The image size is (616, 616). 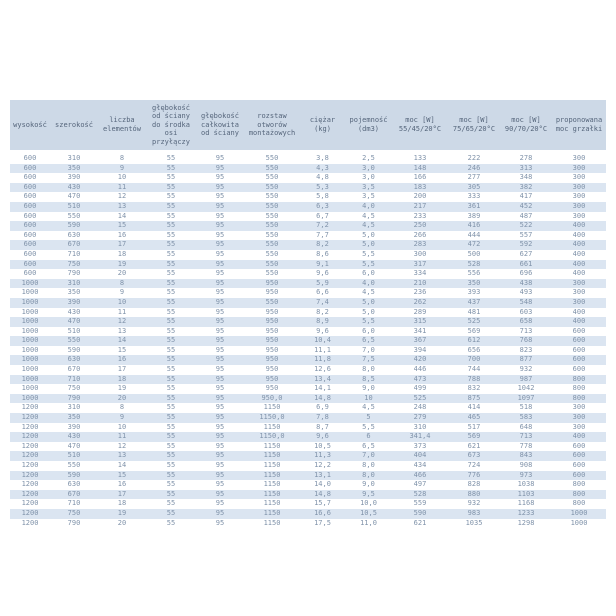 What do you see at coordinates (368, 436) in the screenshot?
I see `cell: 6` at bounding box center [368, 436].